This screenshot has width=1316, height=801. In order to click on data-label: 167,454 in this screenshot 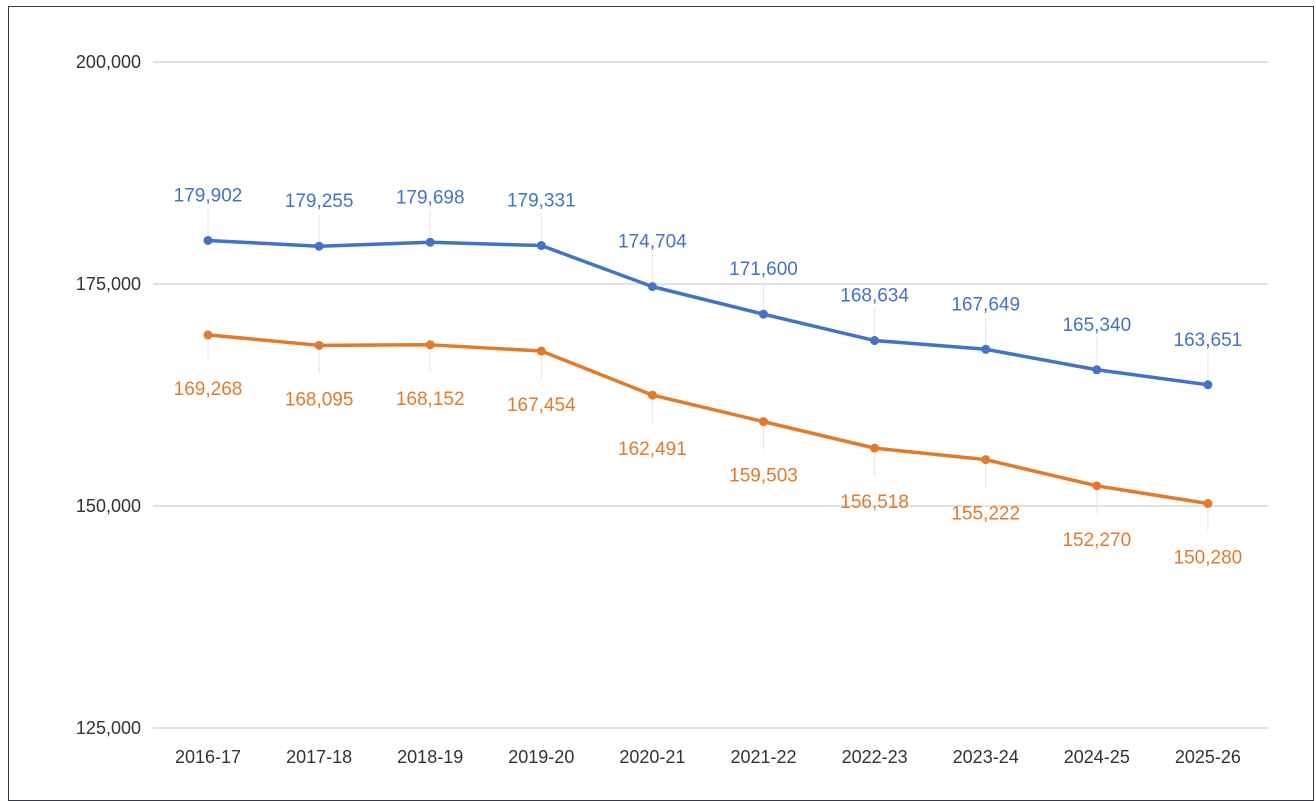, I will do `click(541, 405)`.